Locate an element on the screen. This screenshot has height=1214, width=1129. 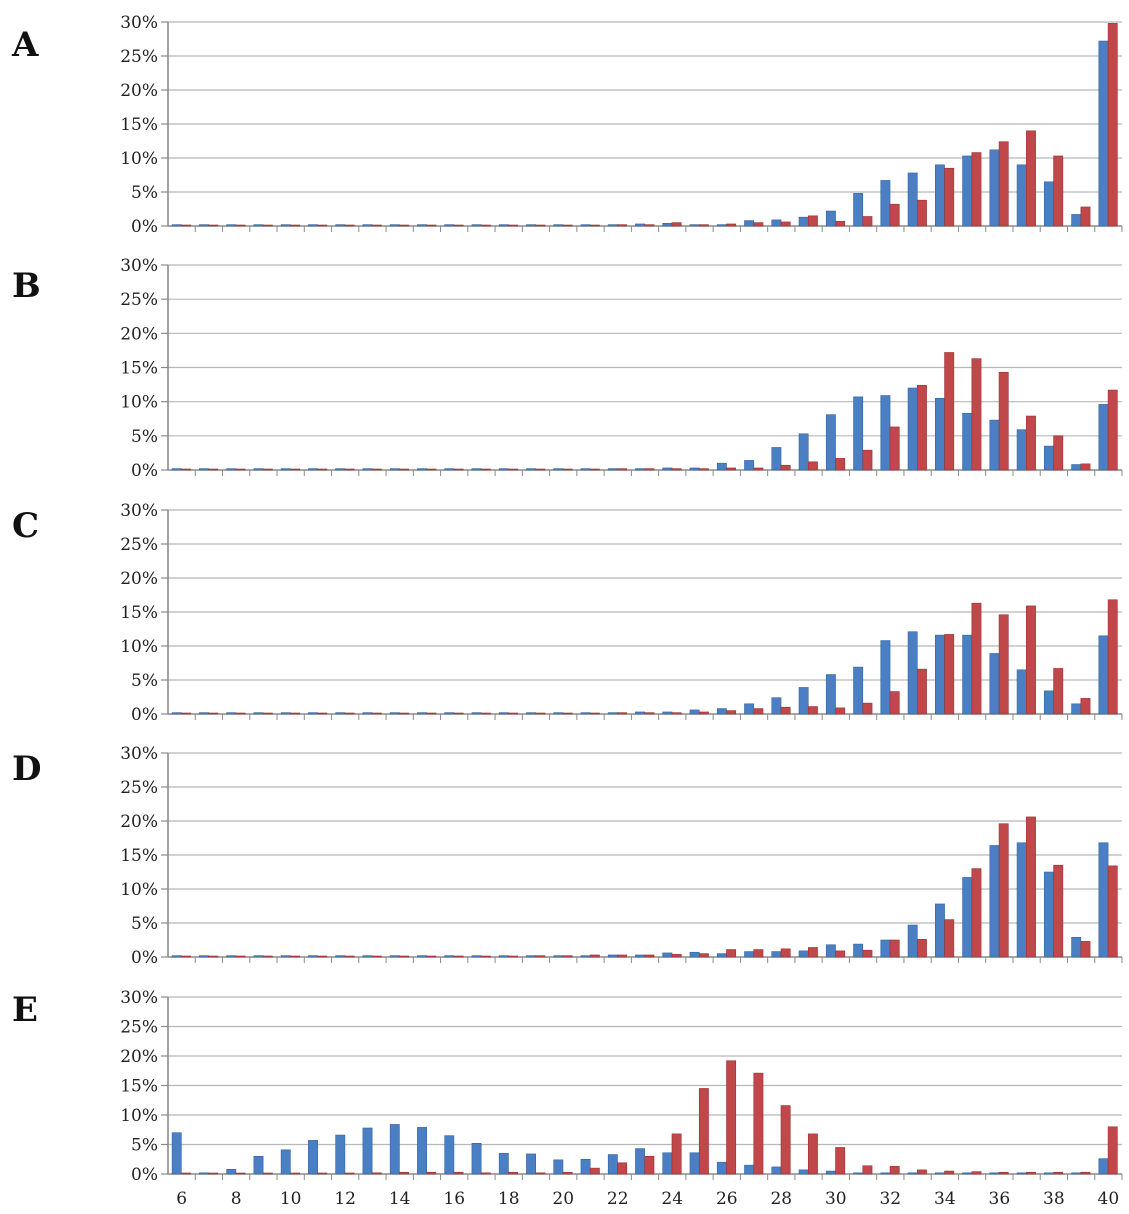
y-tick-label: 0% is located at coordinates (144, 1175).